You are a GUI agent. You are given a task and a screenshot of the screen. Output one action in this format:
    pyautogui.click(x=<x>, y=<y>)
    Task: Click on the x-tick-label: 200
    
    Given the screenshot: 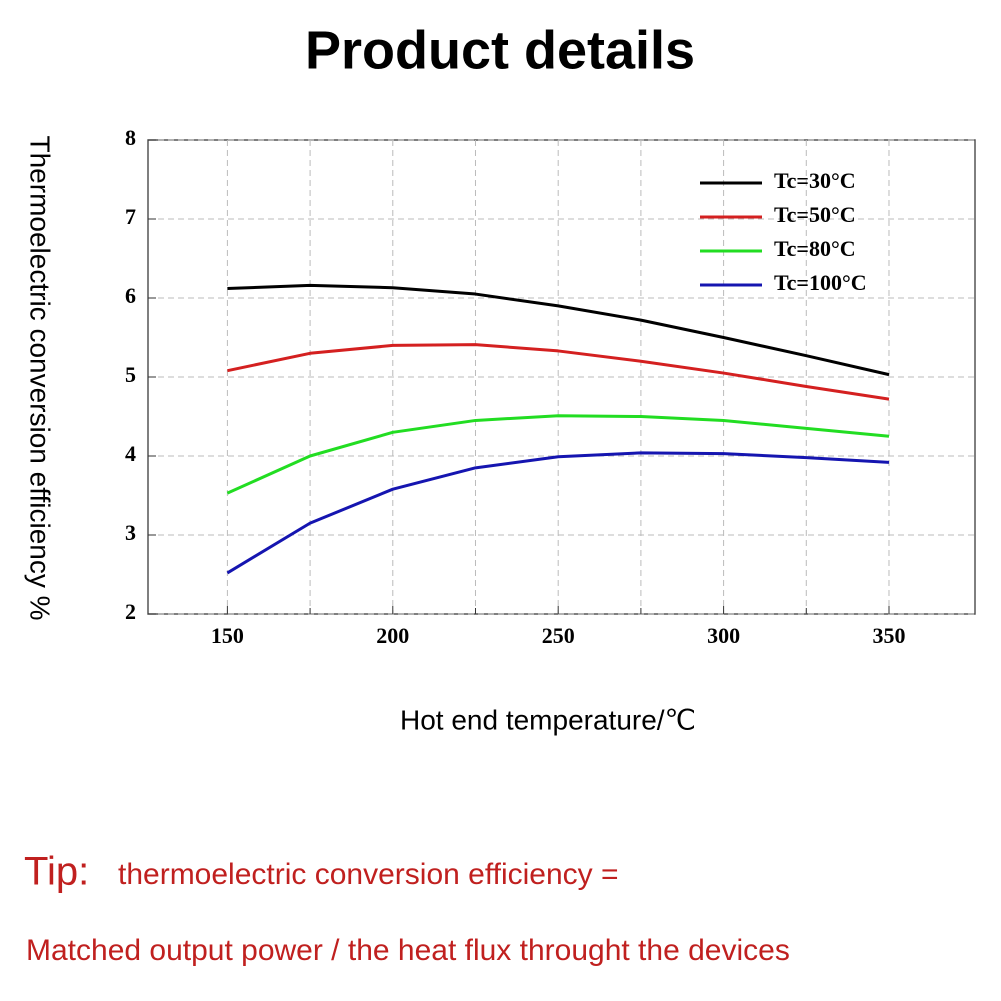 What is the action you would take?
    pyautogui.click(x=392, y=635)
    